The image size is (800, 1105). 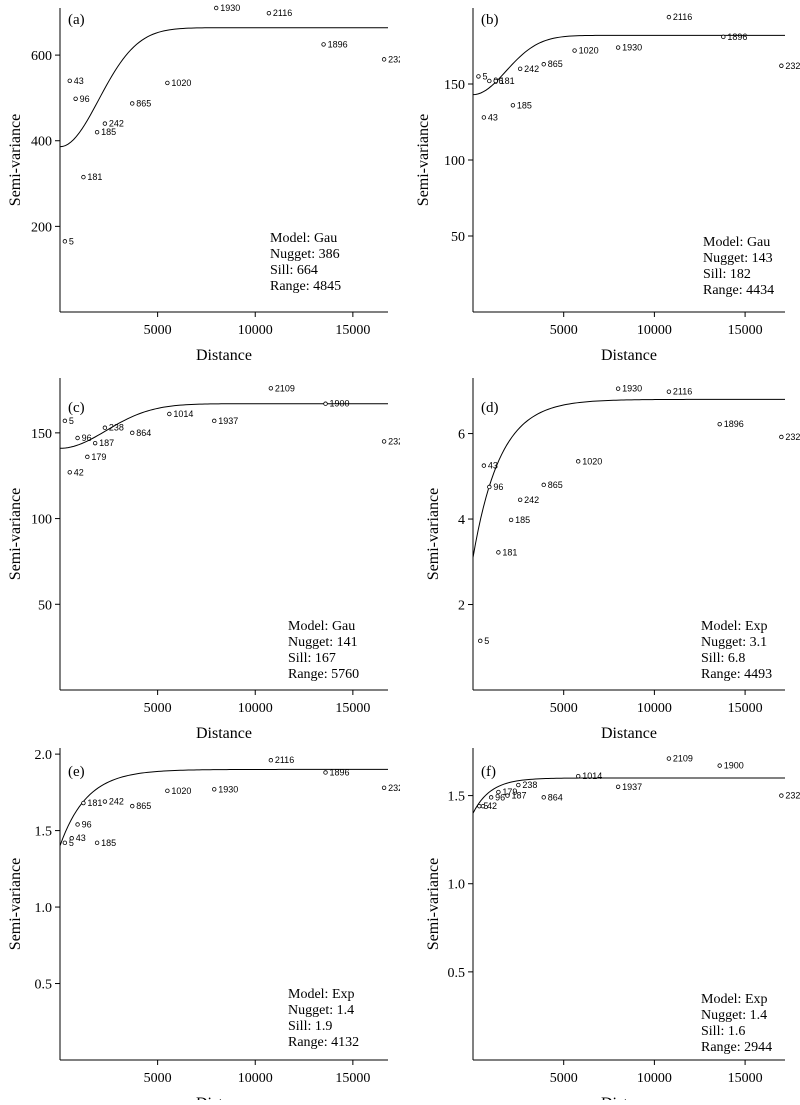 I want to click on data-point-label: 96, so click(x=498, y=81).